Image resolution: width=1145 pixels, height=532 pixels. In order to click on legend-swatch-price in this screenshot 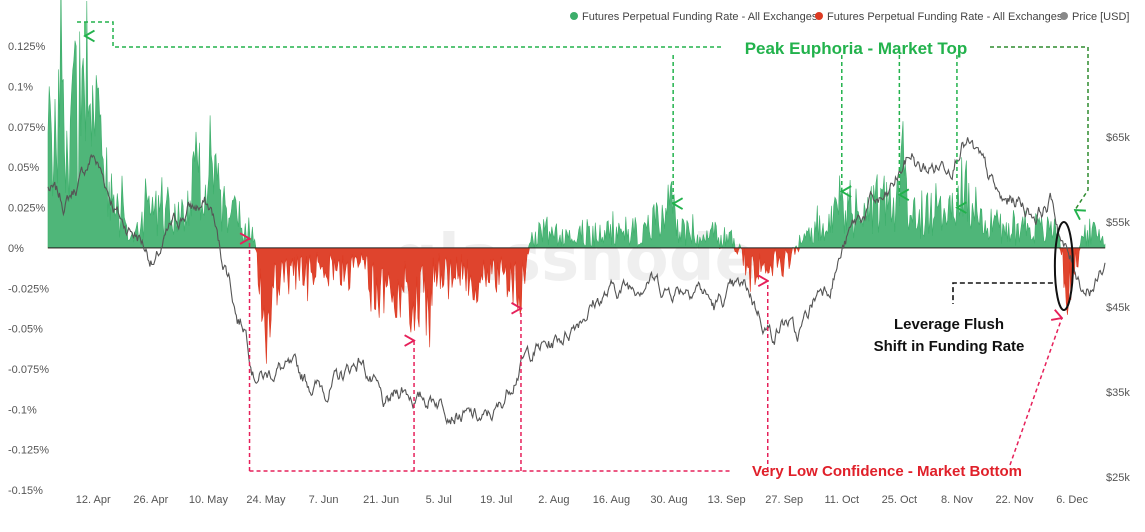, I will do `click(1064, 16)`.